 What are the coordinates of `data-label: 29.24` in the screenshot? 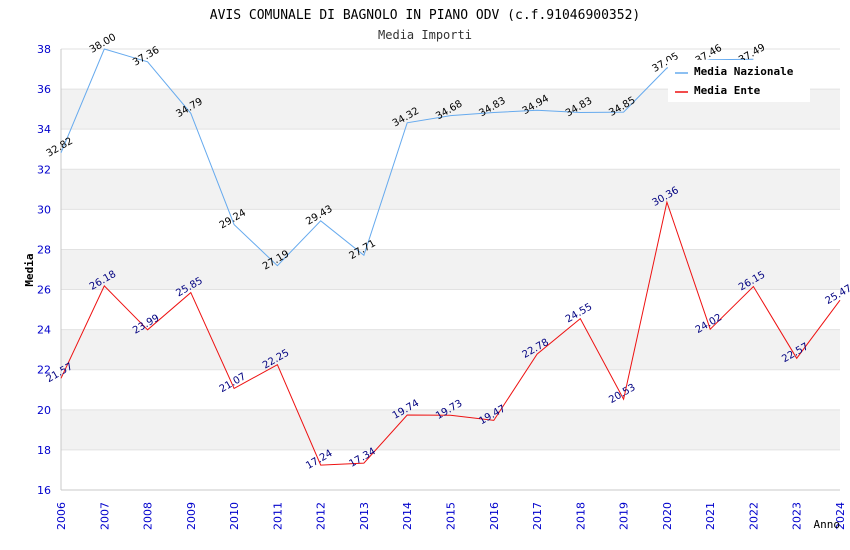 It's located at (233, 220).